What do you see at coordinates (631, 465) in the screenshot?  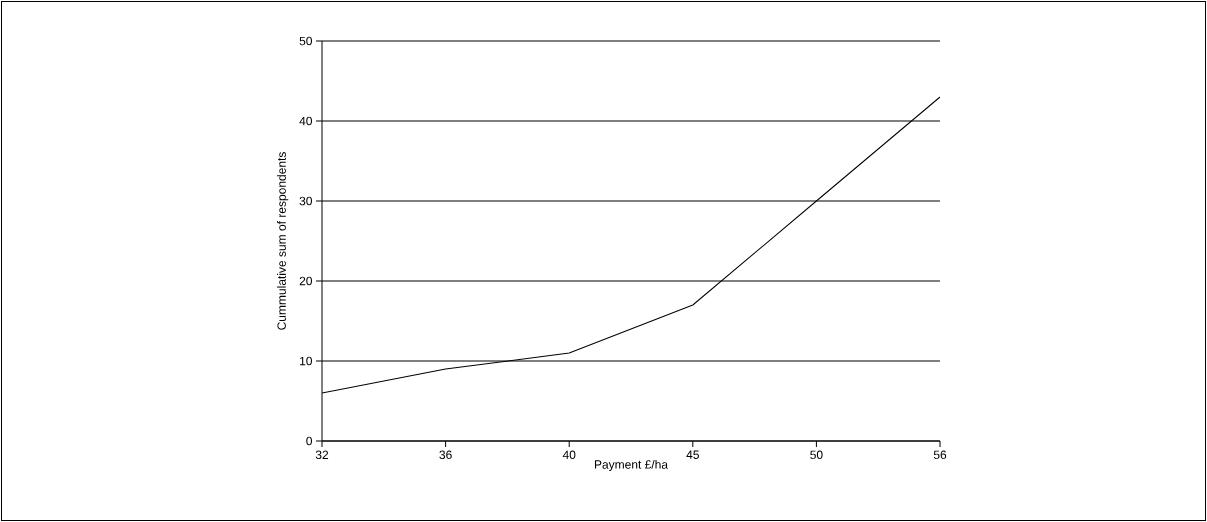 I see `x-axis-title: Payment £/ha` at bounding box center [631, 465].